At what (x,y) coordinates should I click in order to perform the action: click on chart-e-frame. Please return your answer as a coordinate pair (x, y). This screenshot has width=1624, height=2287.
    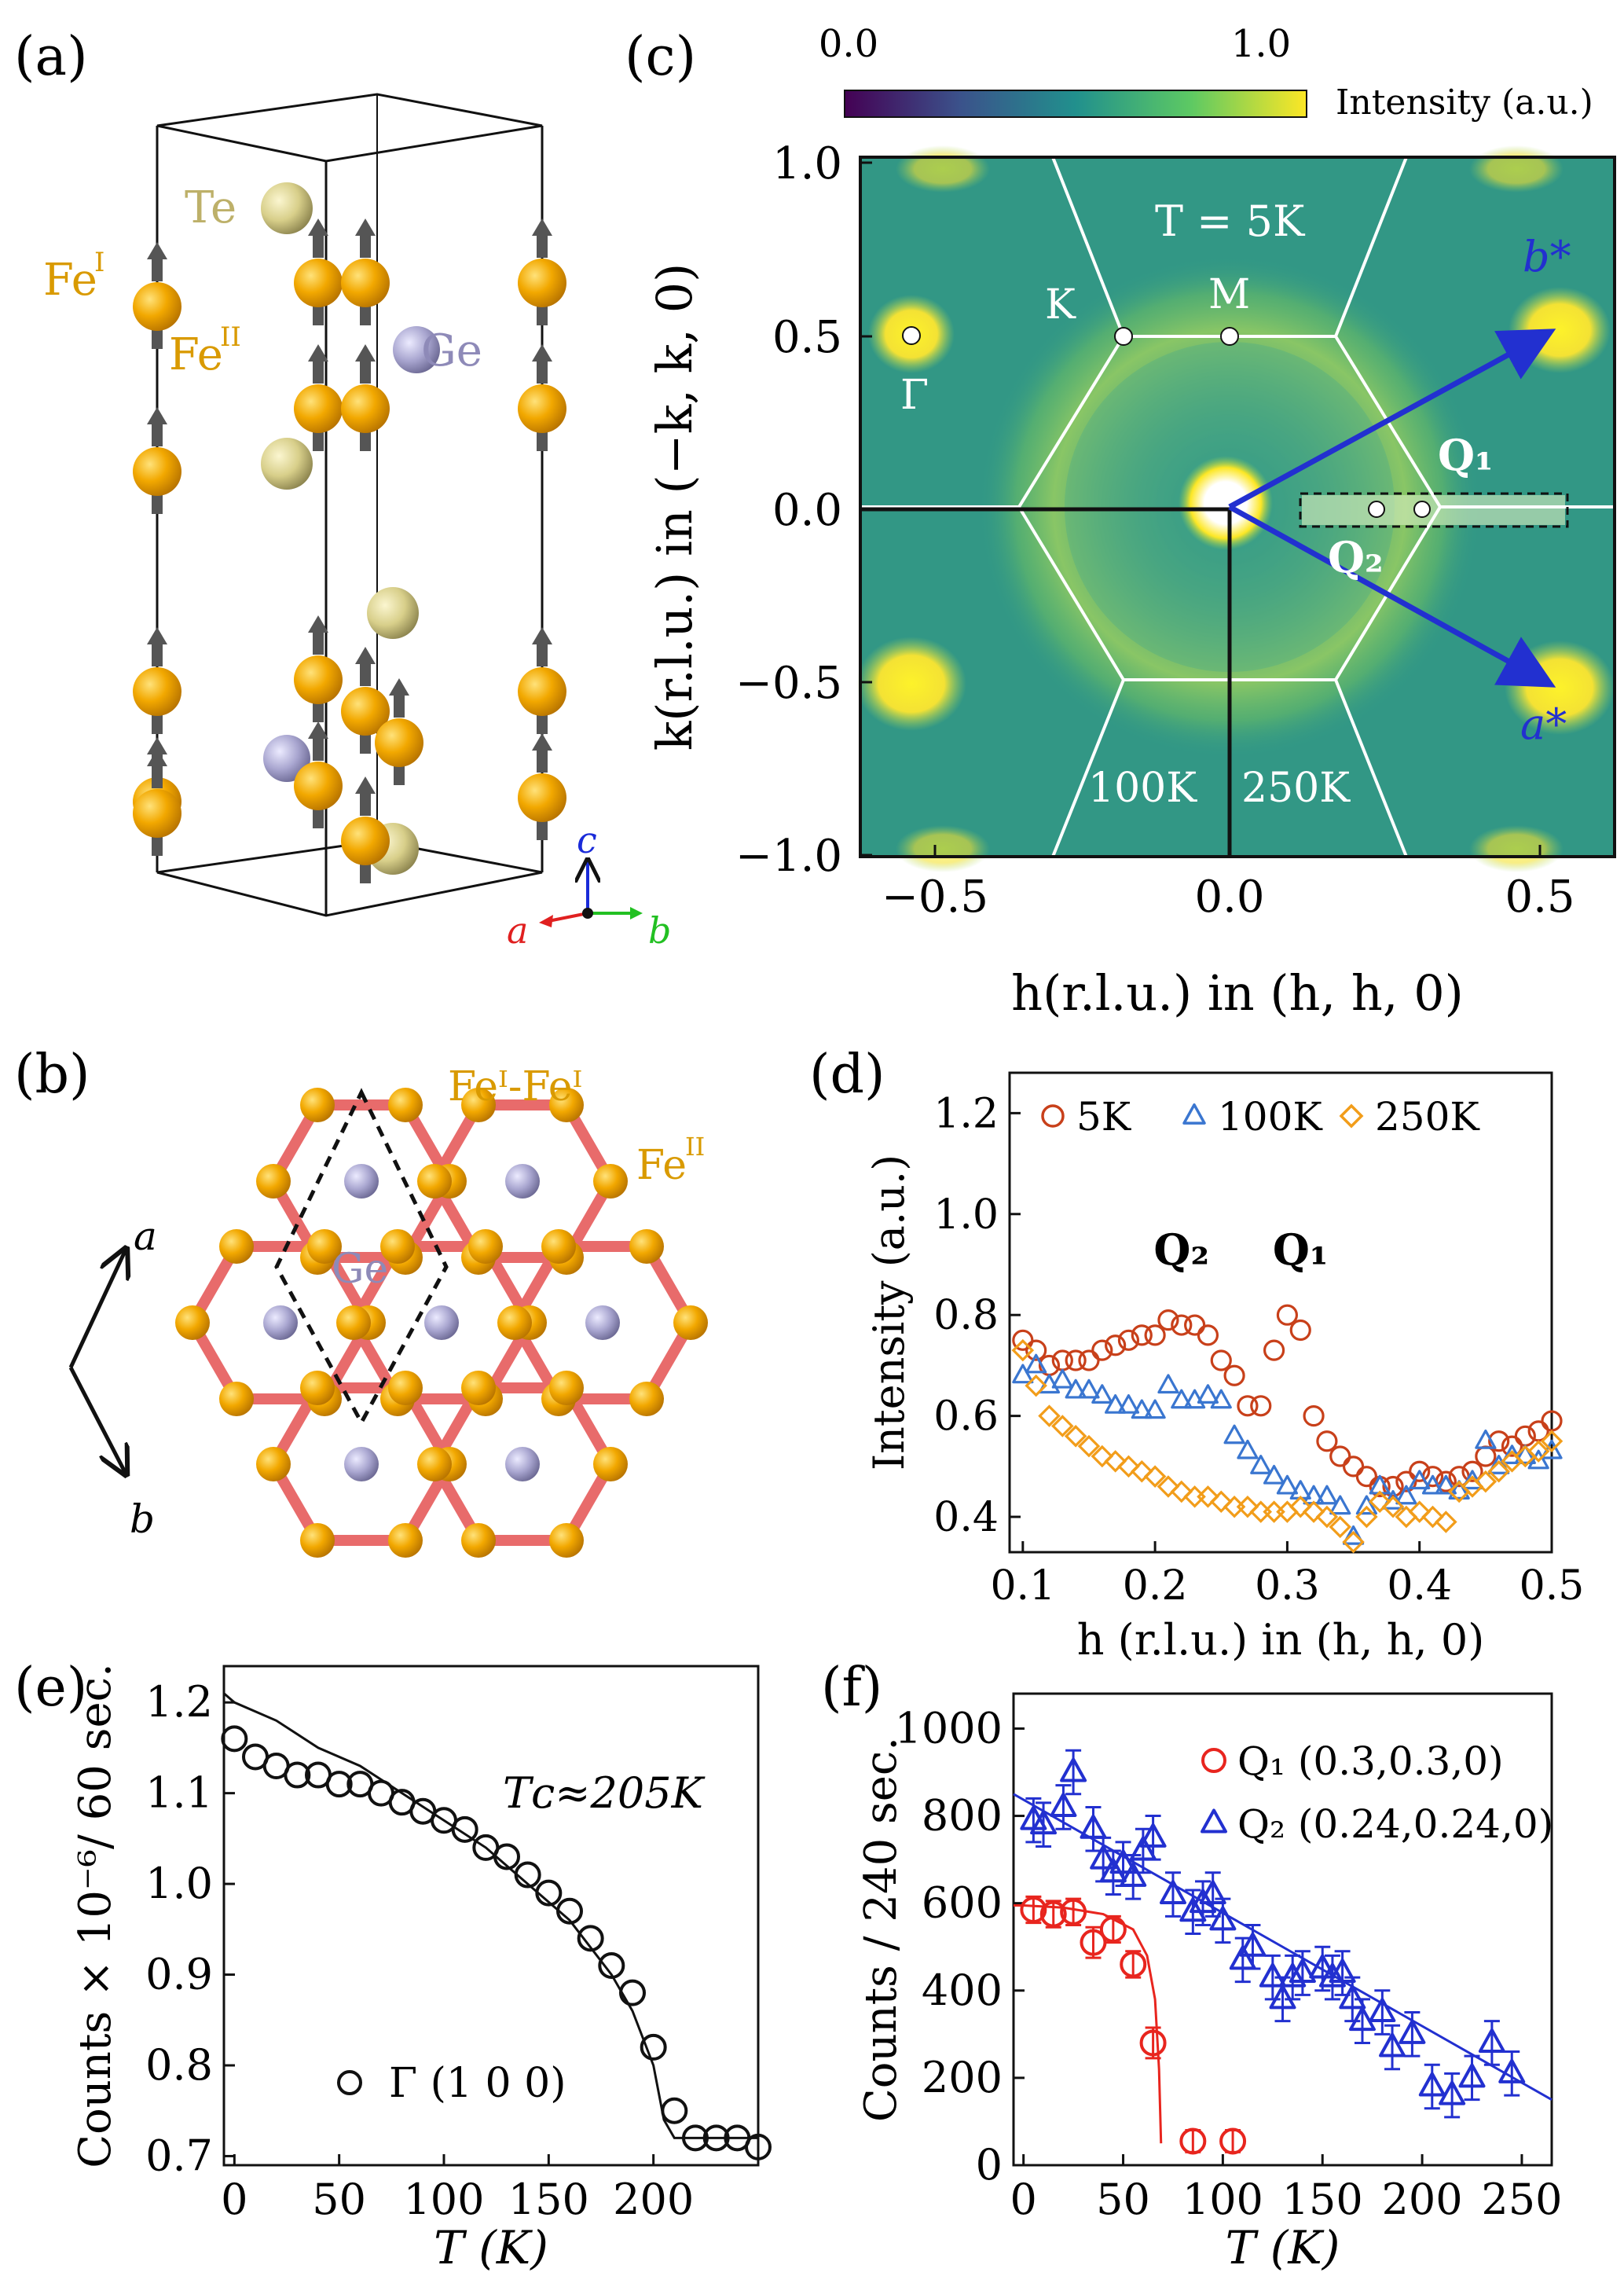
    Looking at the image, I should click on (491, 1916).